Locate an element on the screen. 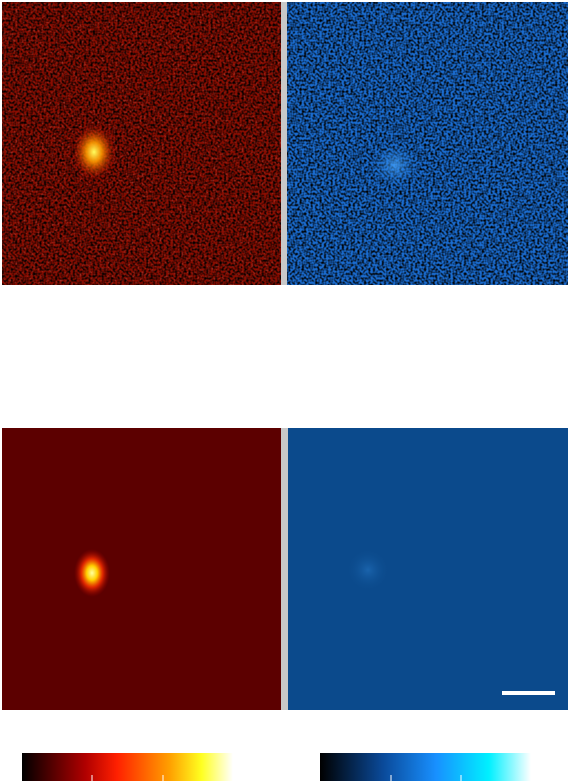 Image resolution: width=570 pixels, height=784 pixels. hot-colorbar is located at coordinates (127, 767).